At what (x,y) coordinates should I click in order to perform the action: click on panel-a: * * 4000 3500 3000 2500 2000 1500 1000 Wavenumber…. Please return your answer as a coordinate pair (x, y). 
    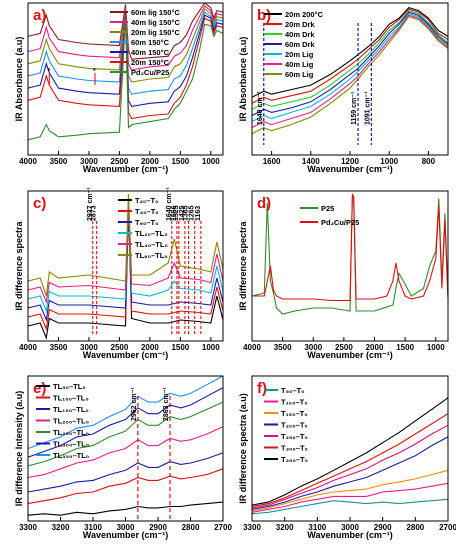
    Looking at the image, I should click on (119, 88).